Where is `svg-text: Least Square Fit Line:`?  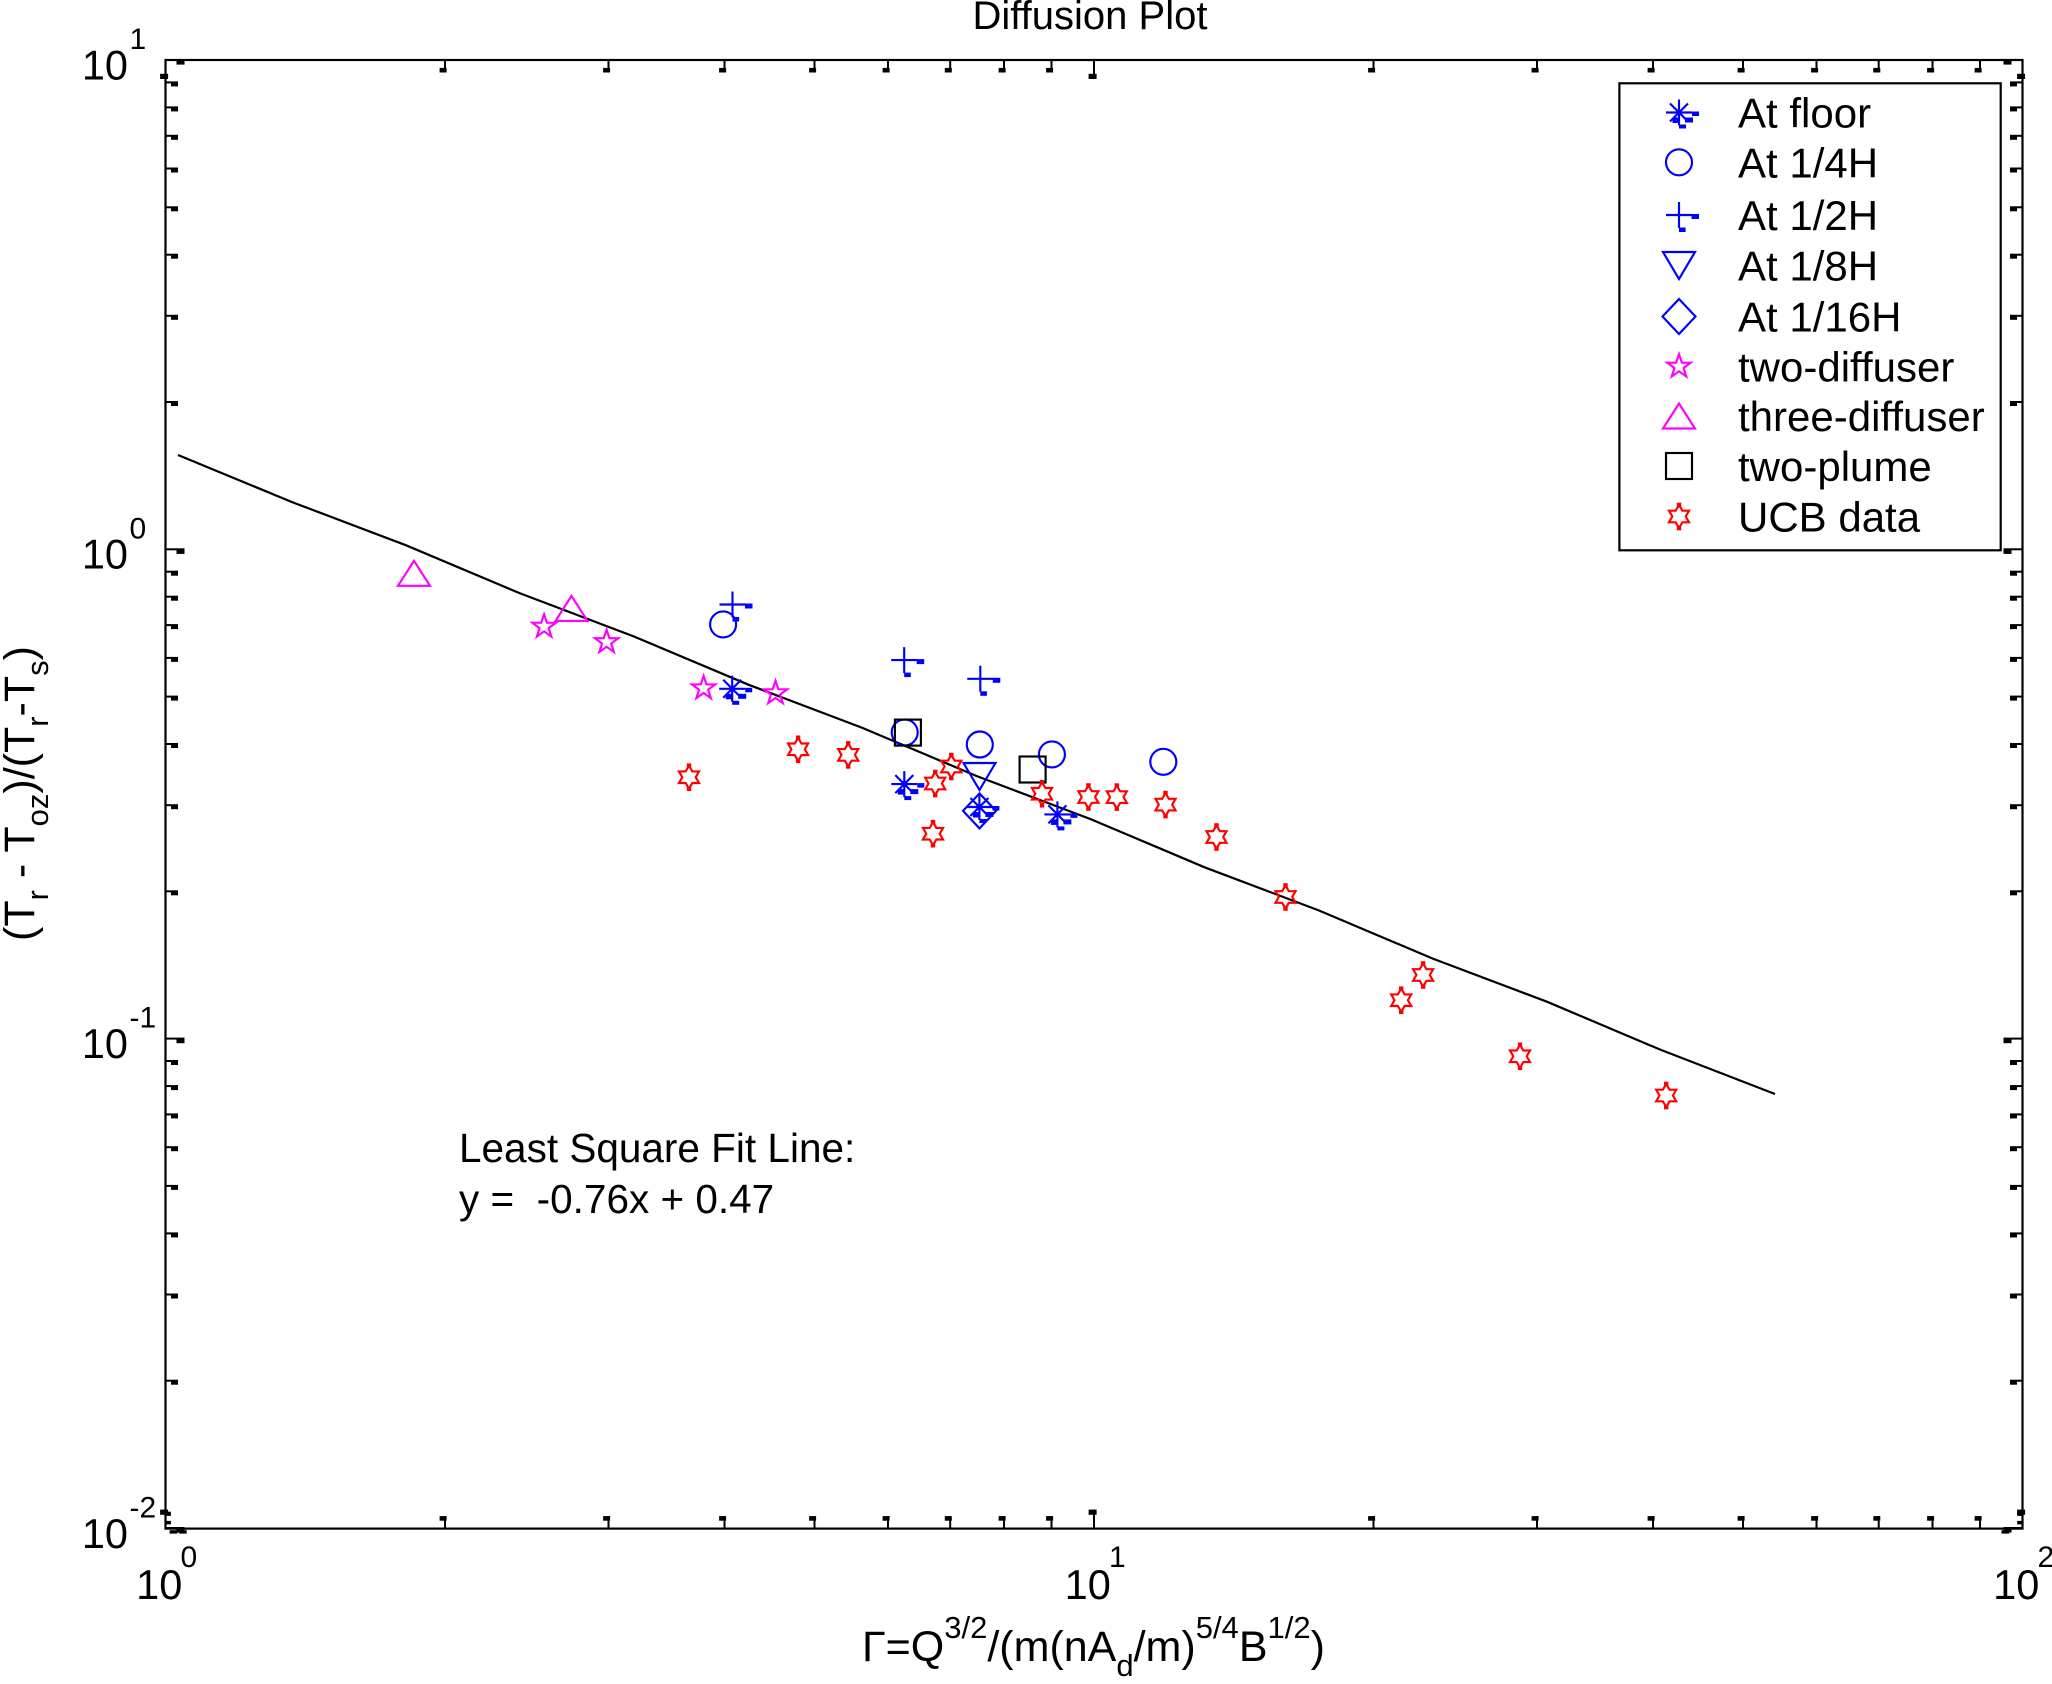 svg-text: Least Square Fit Line: is located at coordinates (657, 1148).